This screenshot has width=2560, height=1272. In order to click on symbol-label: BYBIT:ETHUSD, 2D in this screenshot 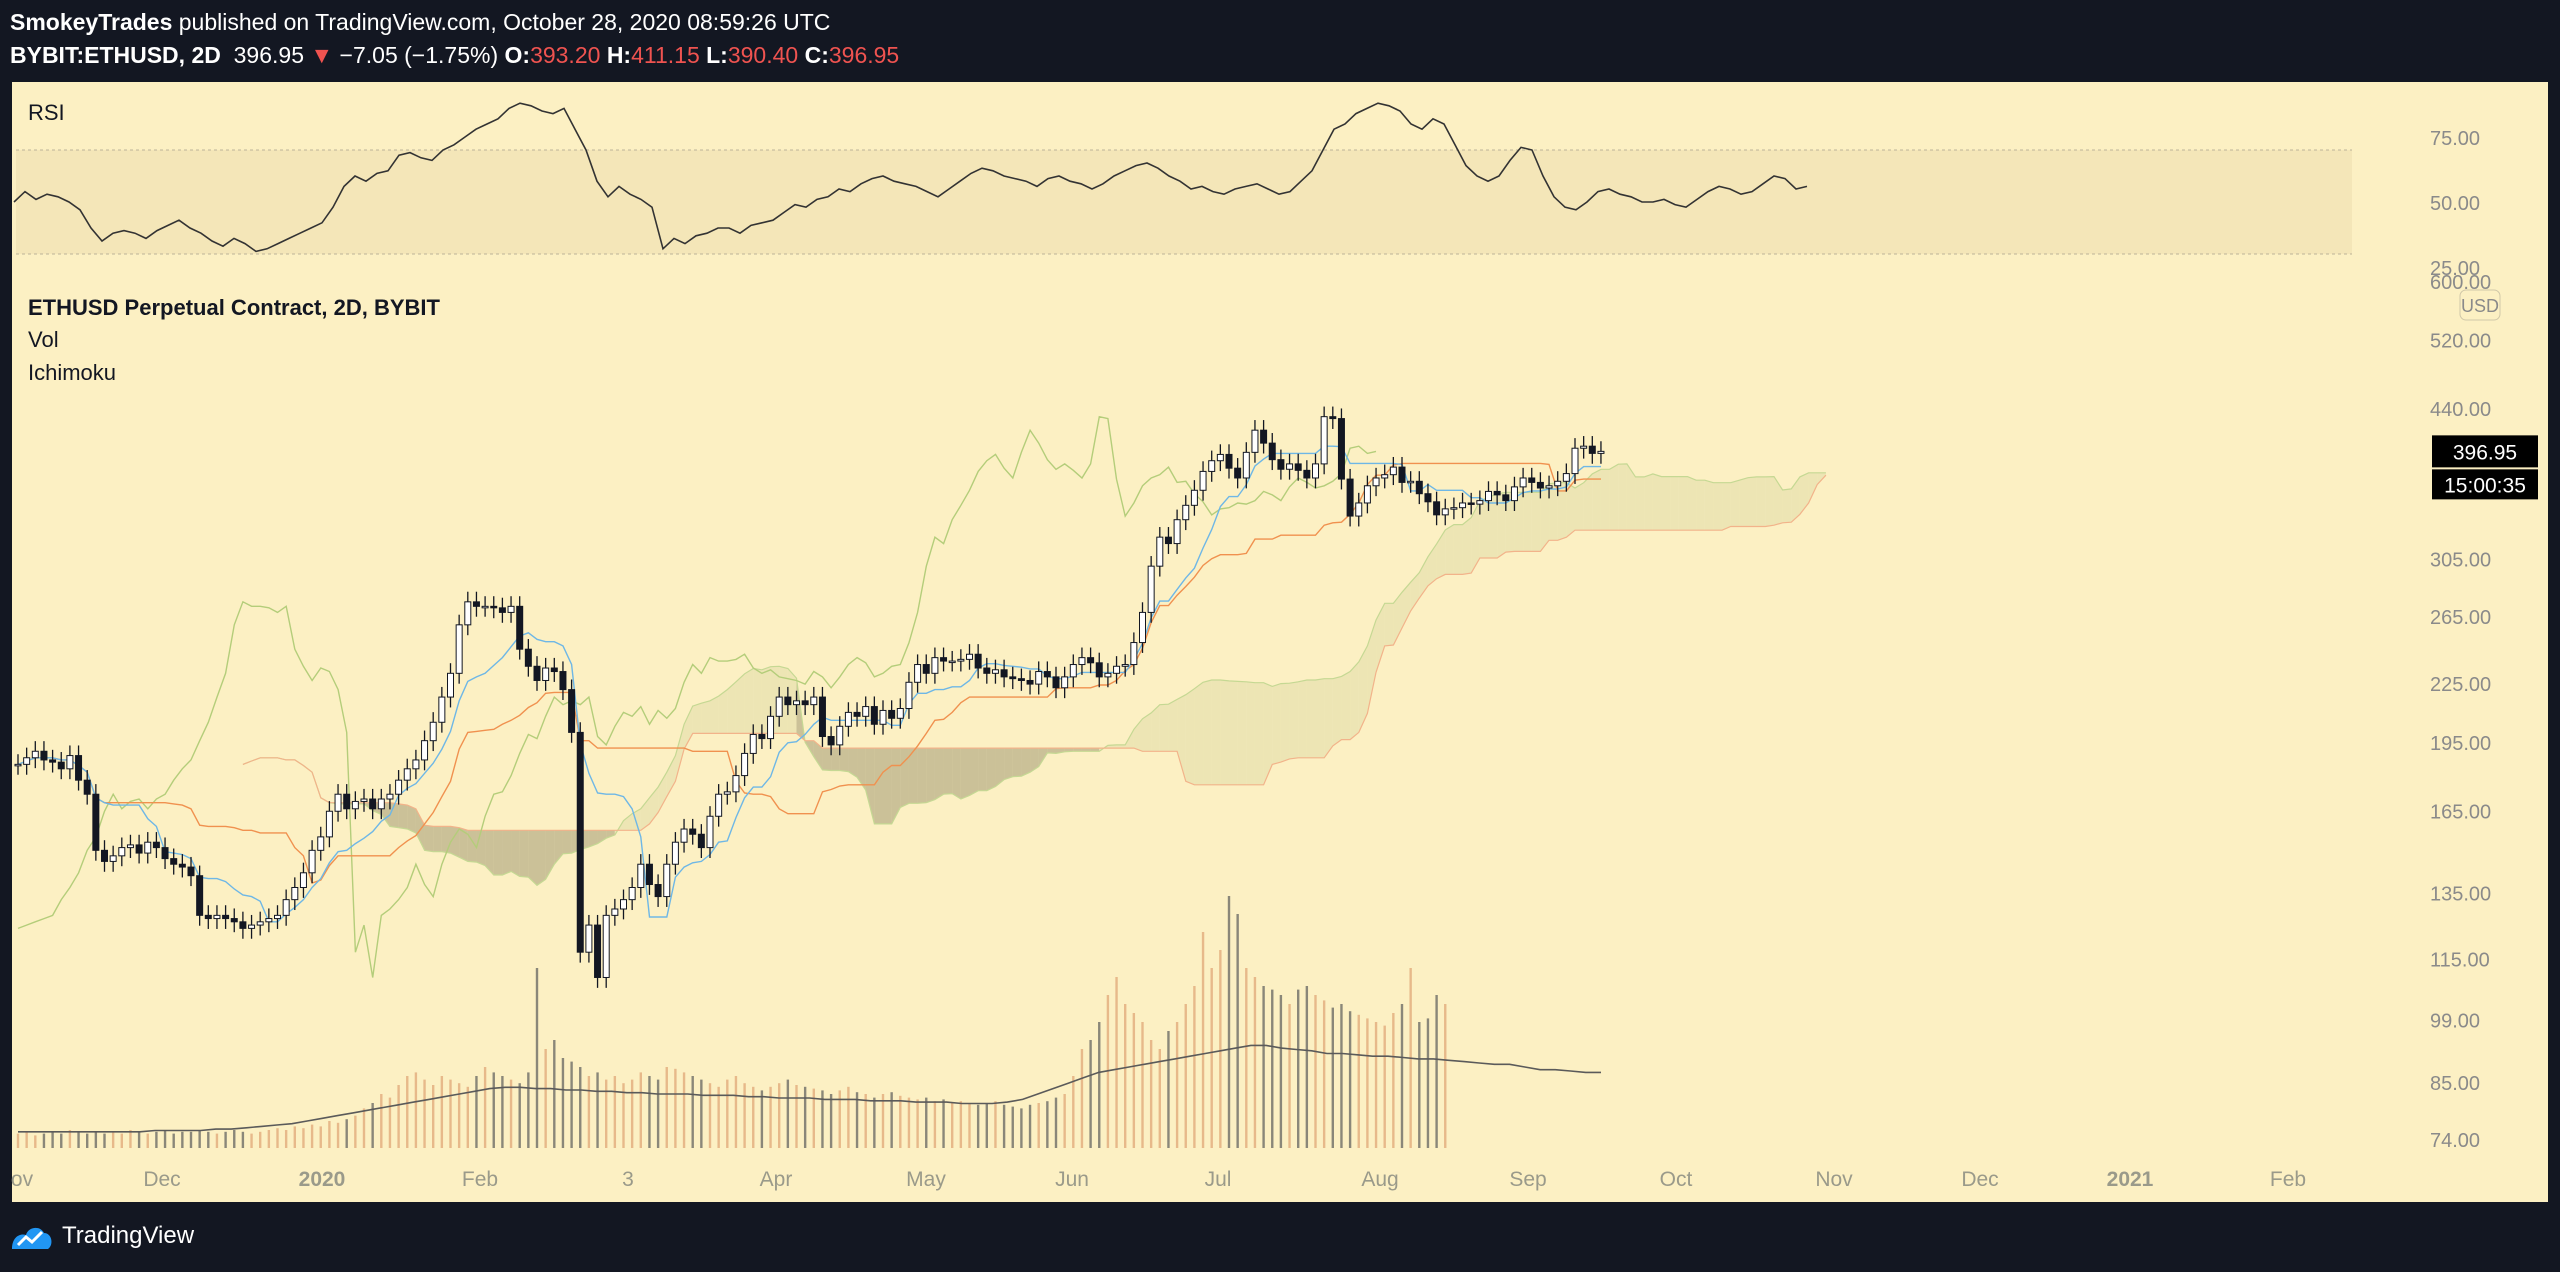, I will do `click(115, 55)`.